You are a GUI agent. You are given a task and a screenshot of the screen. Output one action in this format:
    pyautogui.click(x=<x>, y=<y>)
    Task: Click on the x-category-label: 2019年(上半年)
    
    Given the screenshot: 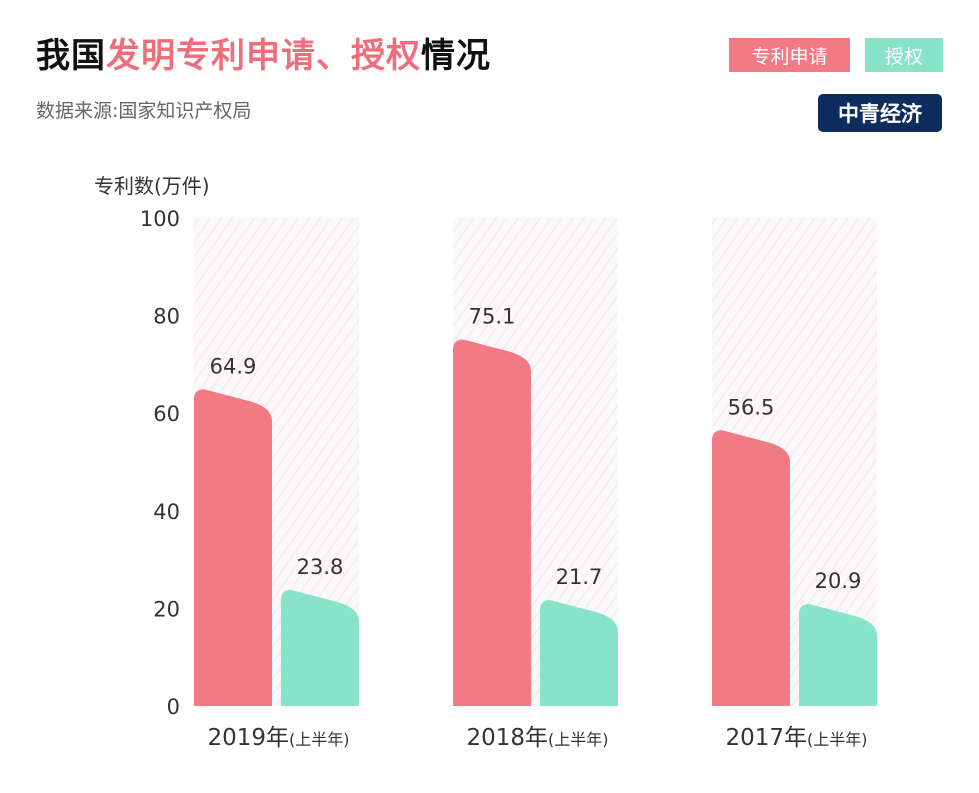 What is the action you would take?
    pyautogui.click(x=278, y=738)
    